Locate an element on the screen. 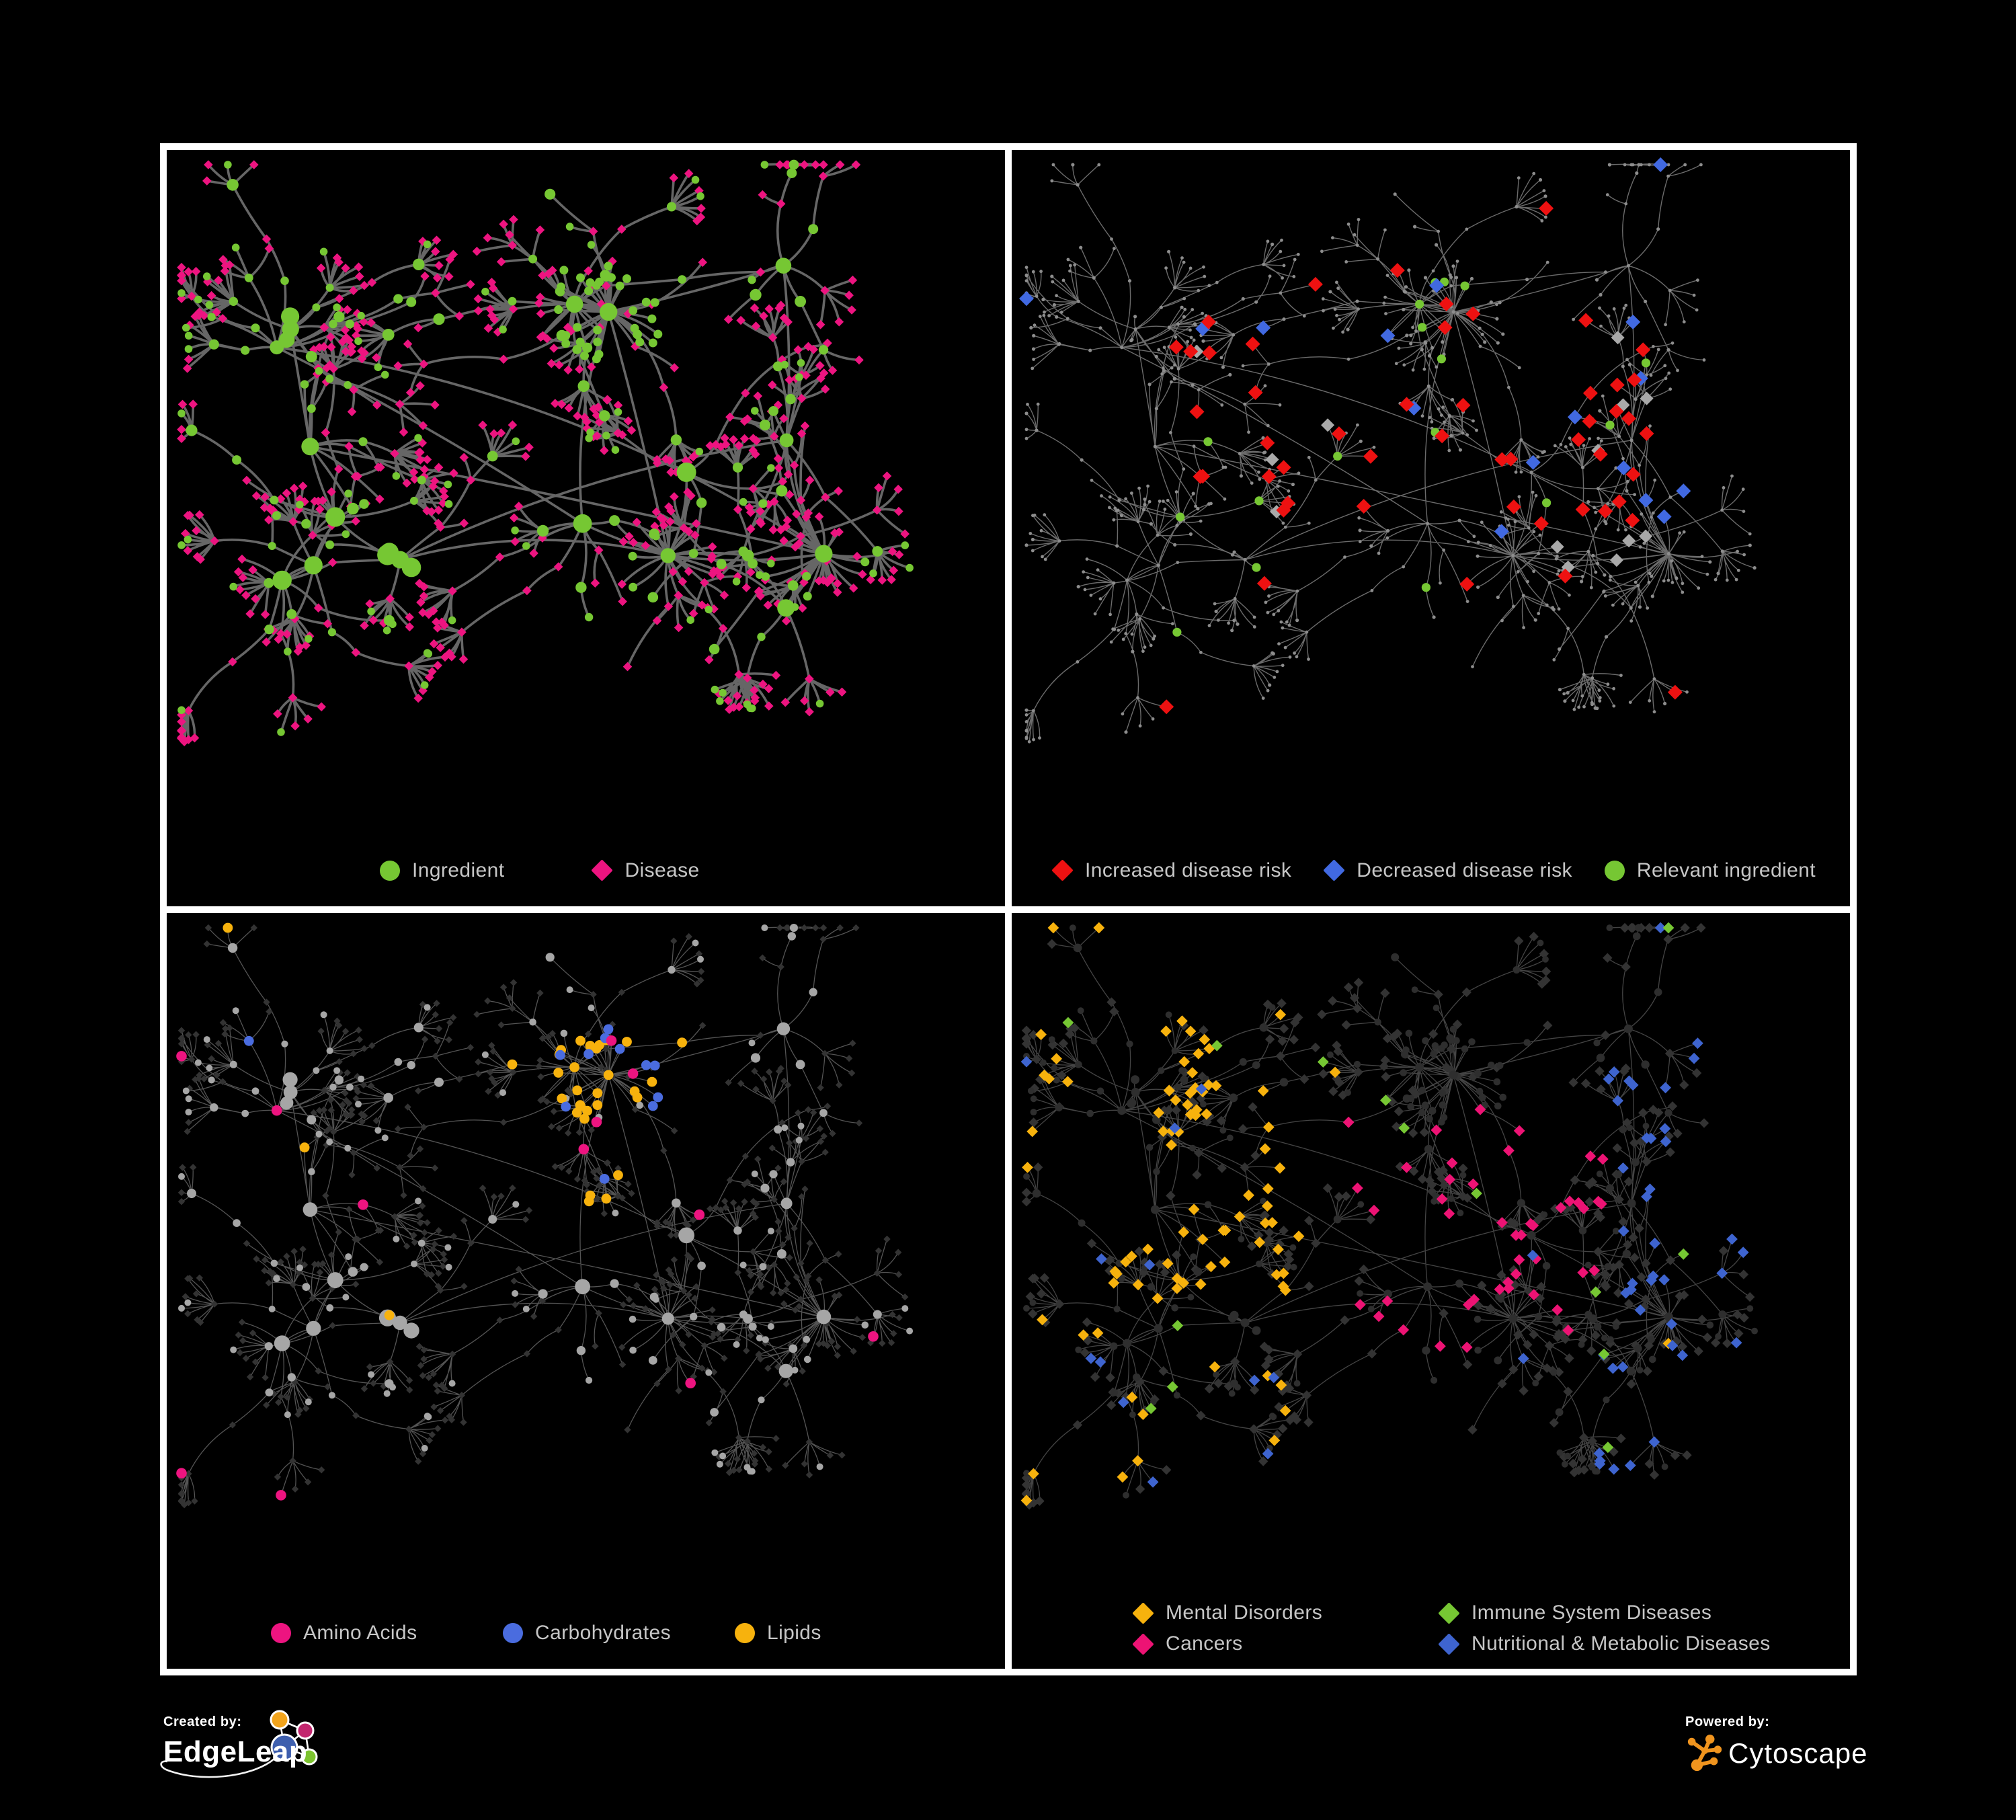  legend-label: Disease is located at coordinates (662, 870).